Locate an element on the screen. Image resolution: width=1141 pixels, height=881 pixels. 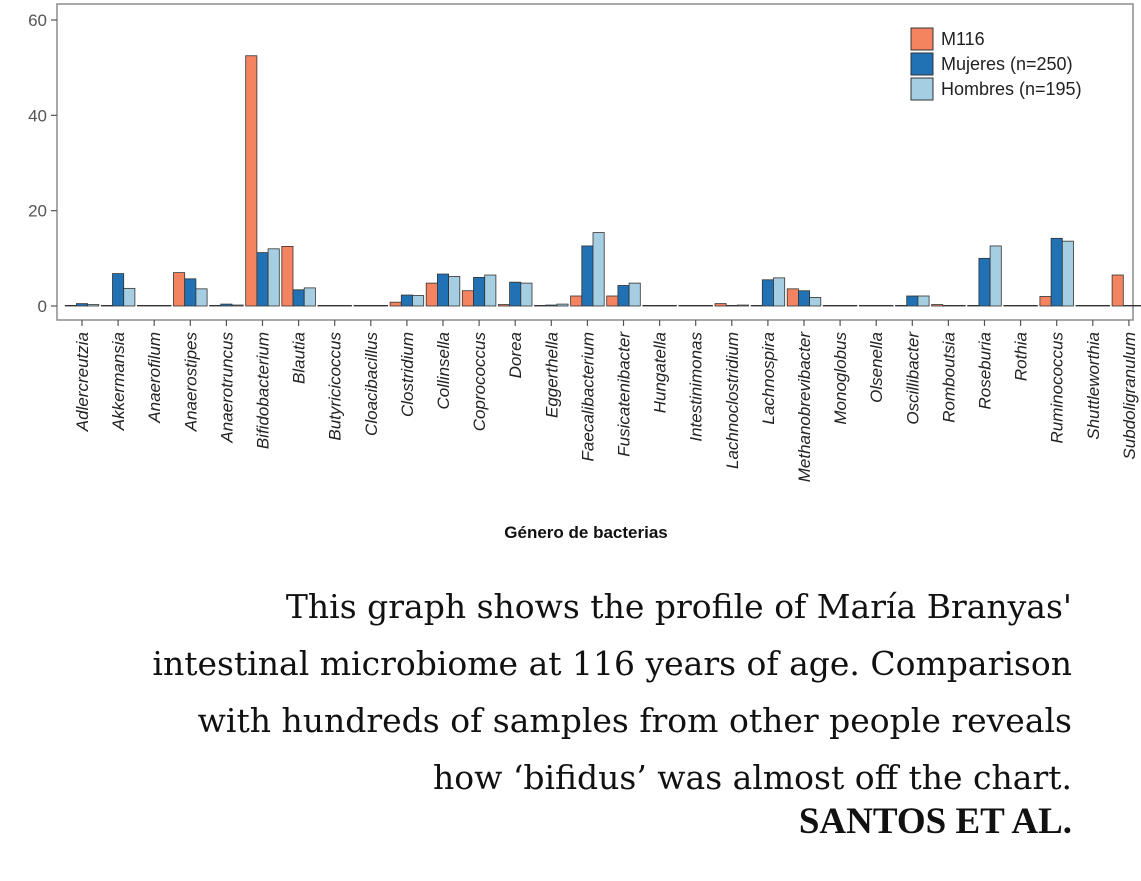
figure-credit: SANTOS ET AL. is located at coordinates (935, 821).